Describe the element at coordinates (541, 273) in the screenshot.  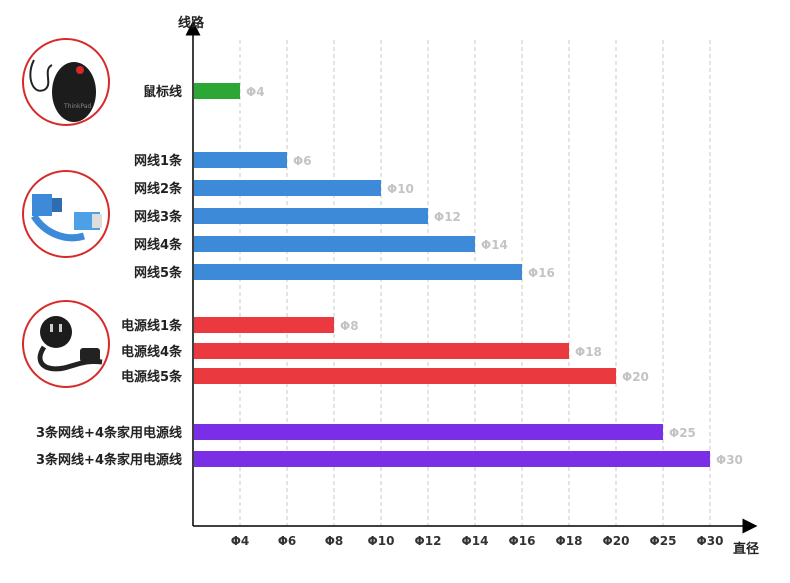
I see `data-label: Φ16` at that location.